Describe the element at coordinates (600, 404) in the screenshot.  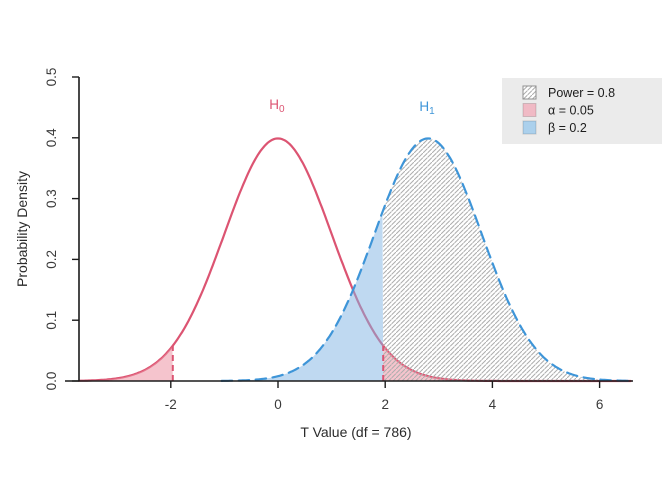
I see `x-tick-label: 6` at that location.